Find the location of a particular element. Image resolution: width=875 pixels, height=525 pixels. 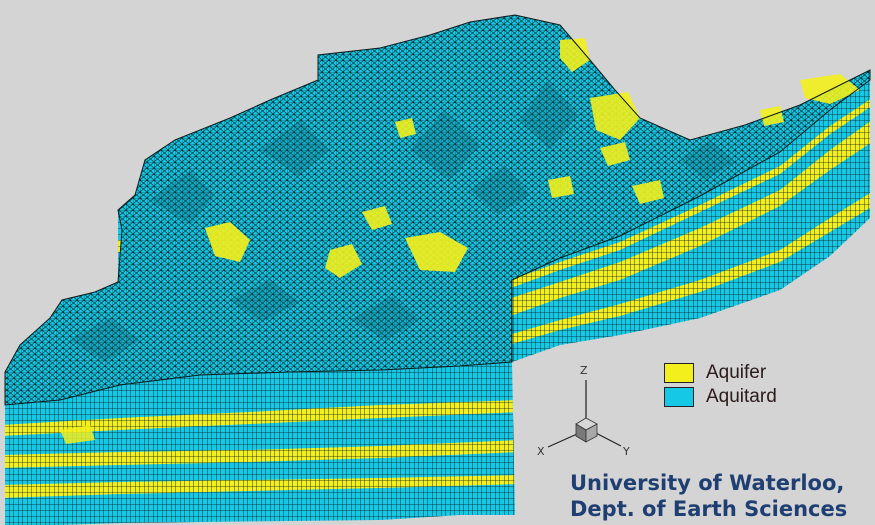

legend-label-aquitard: Aquitard is located at coordinates (741, 396).